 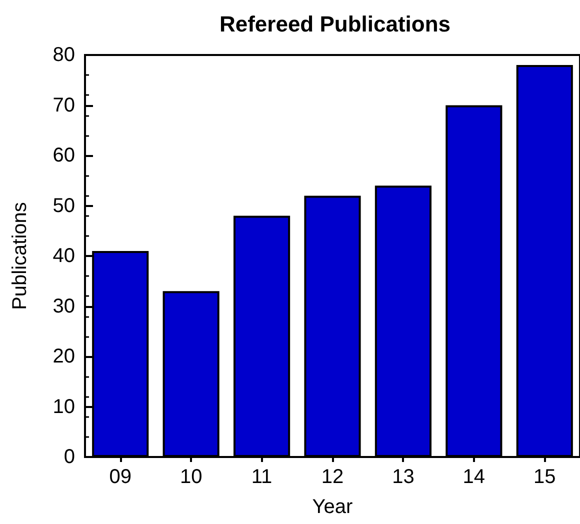 What do you see at coordinates (545, 477) in the screenshot?
I see `x-tick-label: 15` at bounding box center [545, 477].